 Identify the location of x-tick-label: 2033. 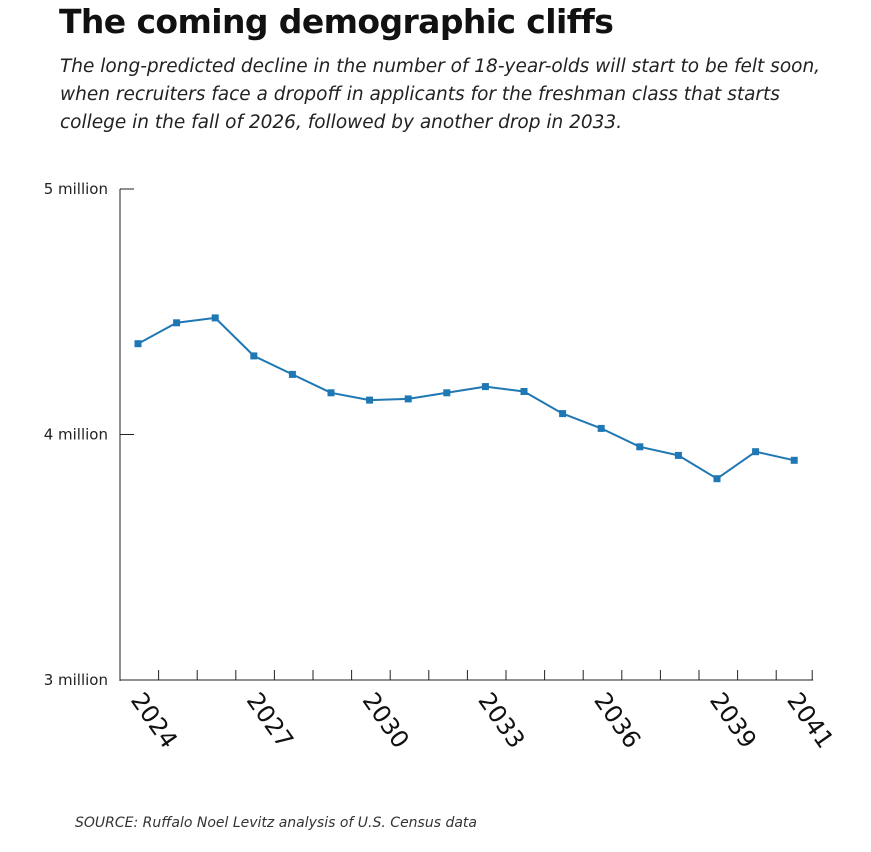
(501, 720).